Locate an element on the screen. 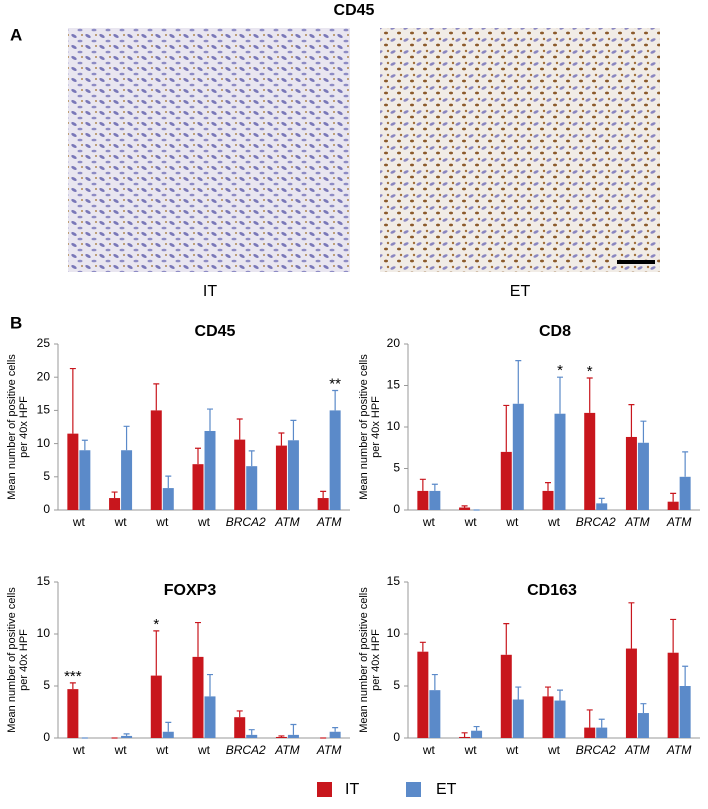 This screenshot has height=809, width=708. chart-title: CD163 is located at coordinates (552, 590).